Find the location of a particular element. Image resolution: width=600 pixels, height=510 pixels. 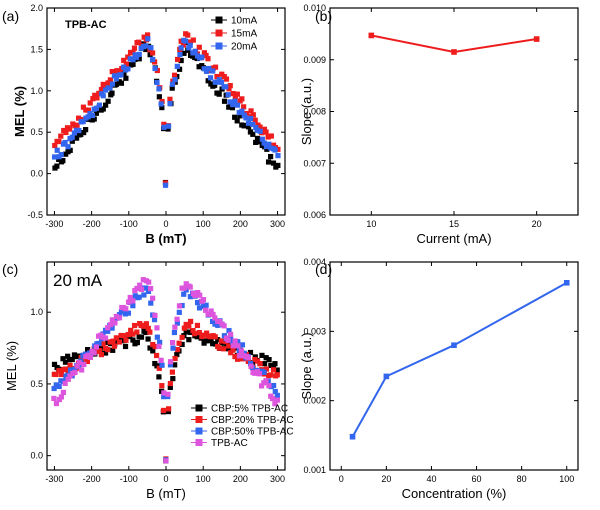

x-tick-label: 20 is located at coordinates (386, 479).